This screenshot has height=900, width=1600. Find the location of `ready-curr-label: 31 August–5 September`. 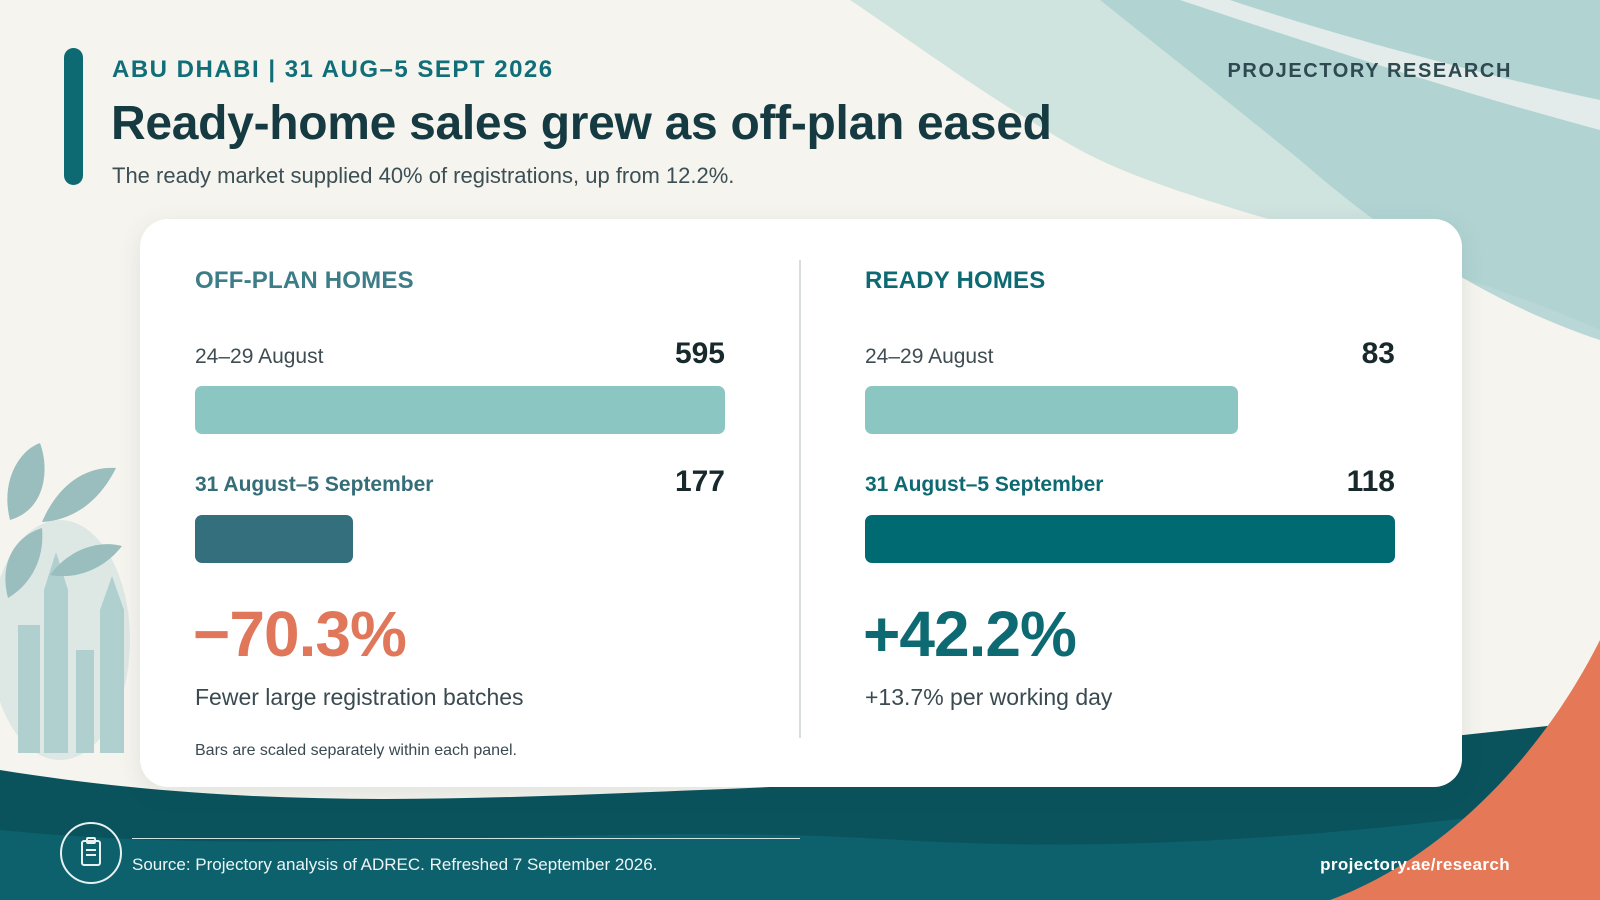

ready-curr-label: 31 August–5 September is located at coordinates (984, 484).